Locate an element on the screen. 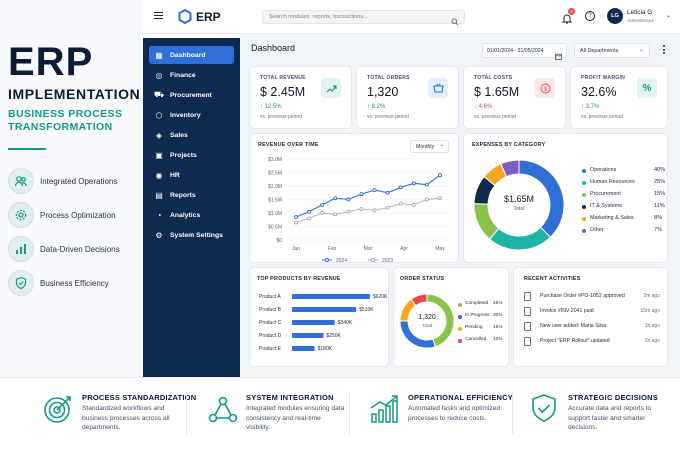 The image size is (680, 453). sidebar-item-system-settings: ⚙ System Settings is located at coordinates (191, 235).